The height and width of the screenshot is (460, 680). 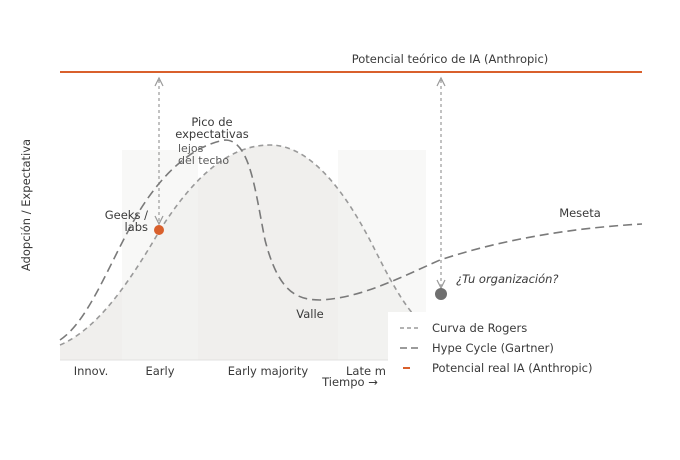 I want to click on legend-label-hype: Hype Cycle (Gartner), so click(x=493, y=348).